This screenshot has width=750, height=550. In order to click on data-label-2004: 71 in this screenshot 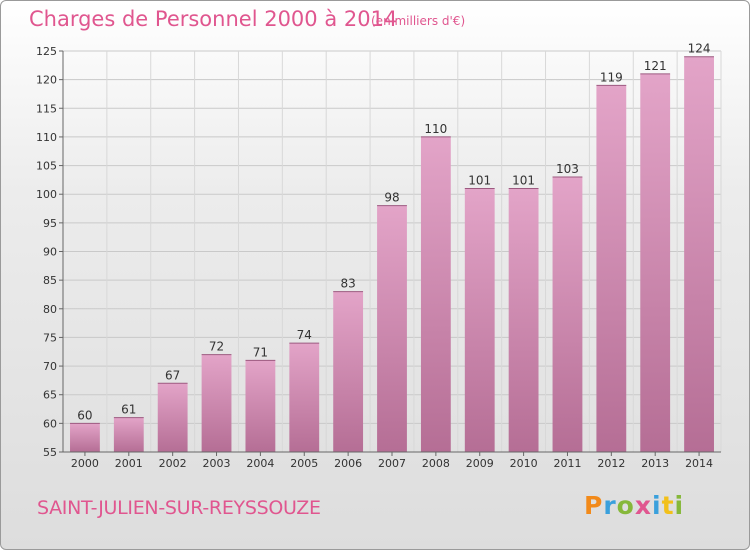, I will do `click(260, 352)`.